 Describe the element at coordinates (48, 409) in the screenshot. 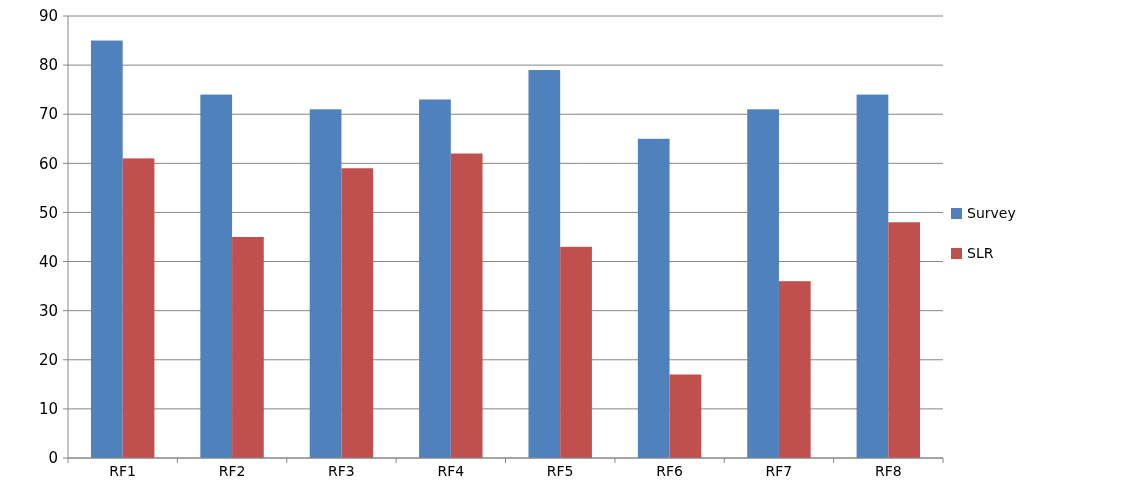

I see `y-tick-label: 10` at that location.